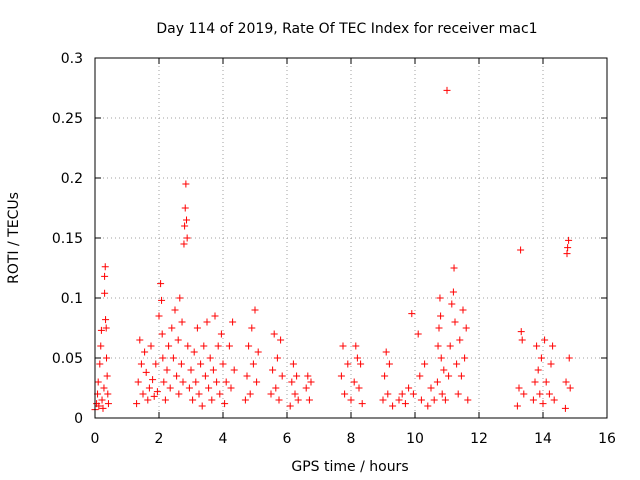 The width and height of the screenshot is (640, 480). I want to click on x-tick-labels: 0 2 4 6 8 10 12 14 16, so click(353, 439).